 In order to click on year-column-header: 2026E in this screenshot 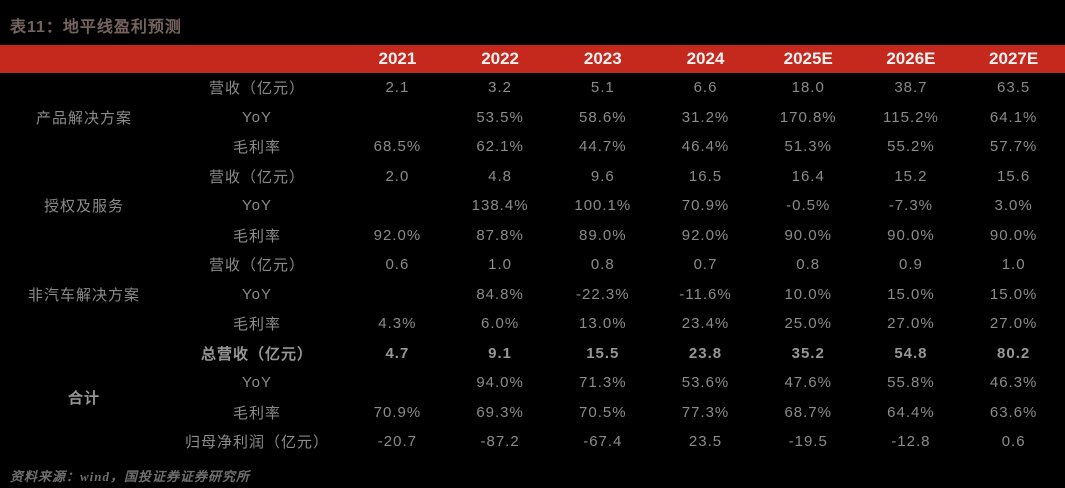, I will do `click(911, 58)`.